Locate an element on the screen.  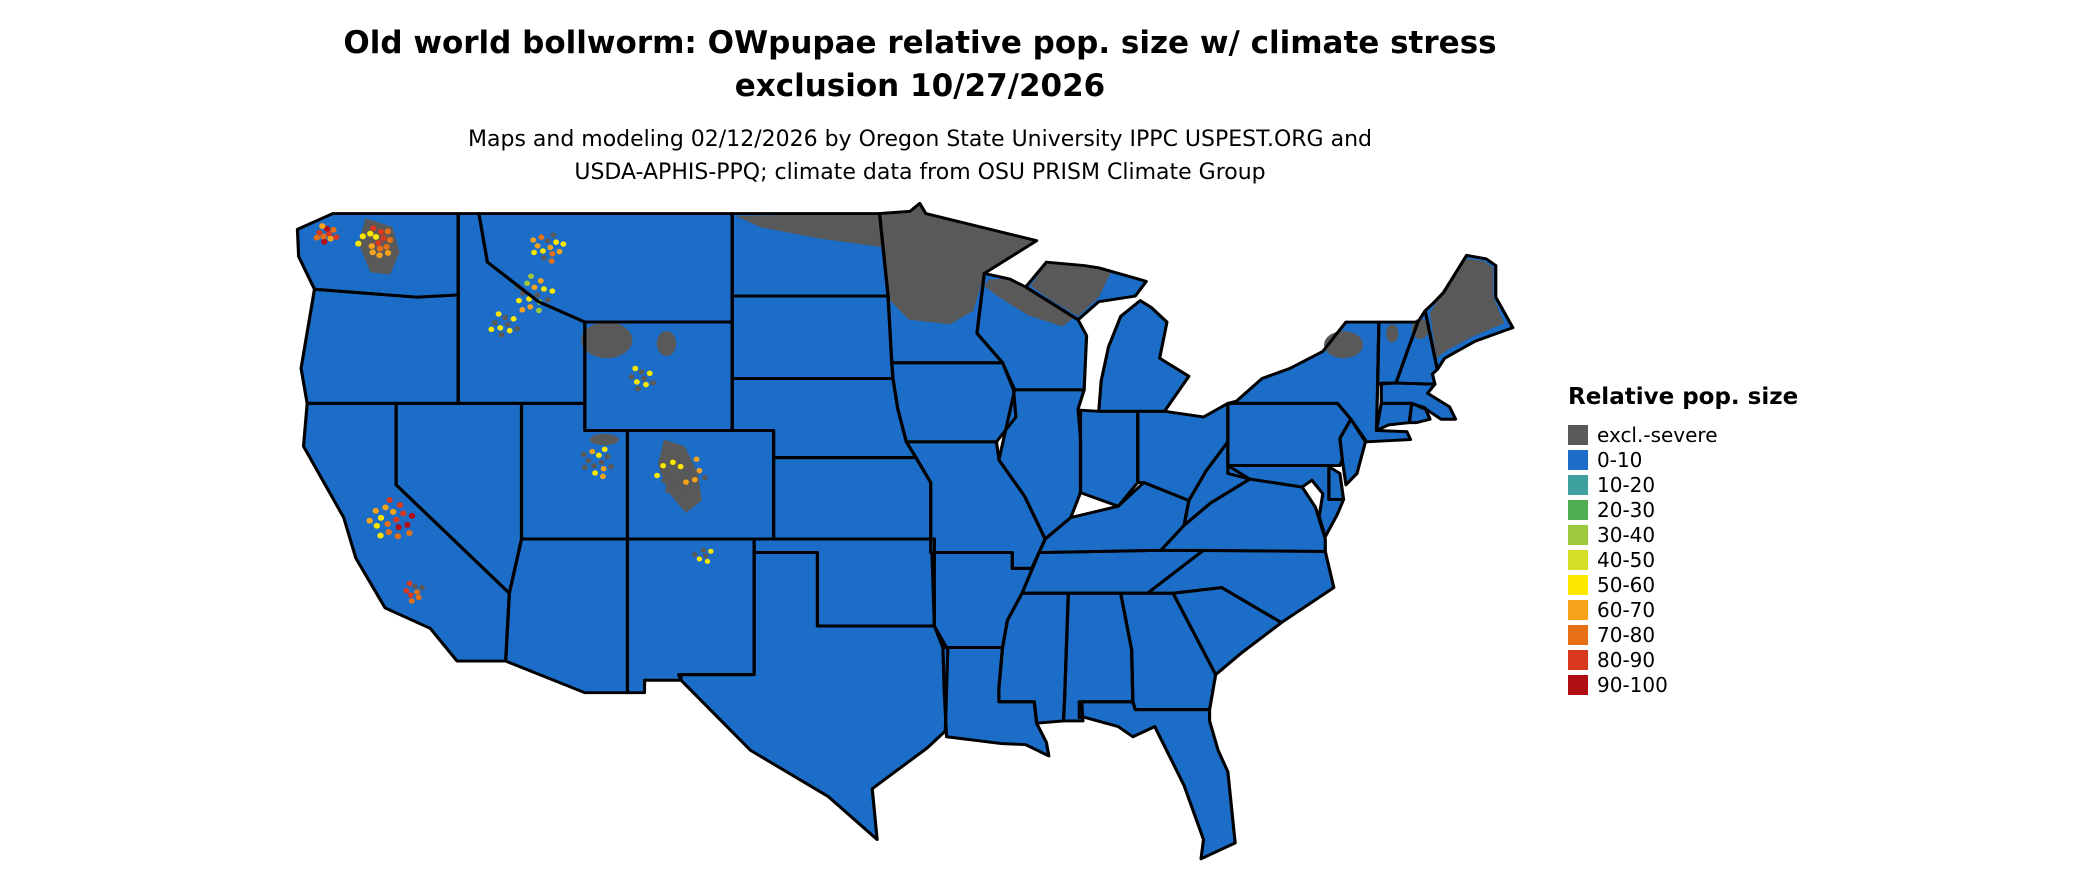
state-ny-fill is located at coordinates (1319, 382).